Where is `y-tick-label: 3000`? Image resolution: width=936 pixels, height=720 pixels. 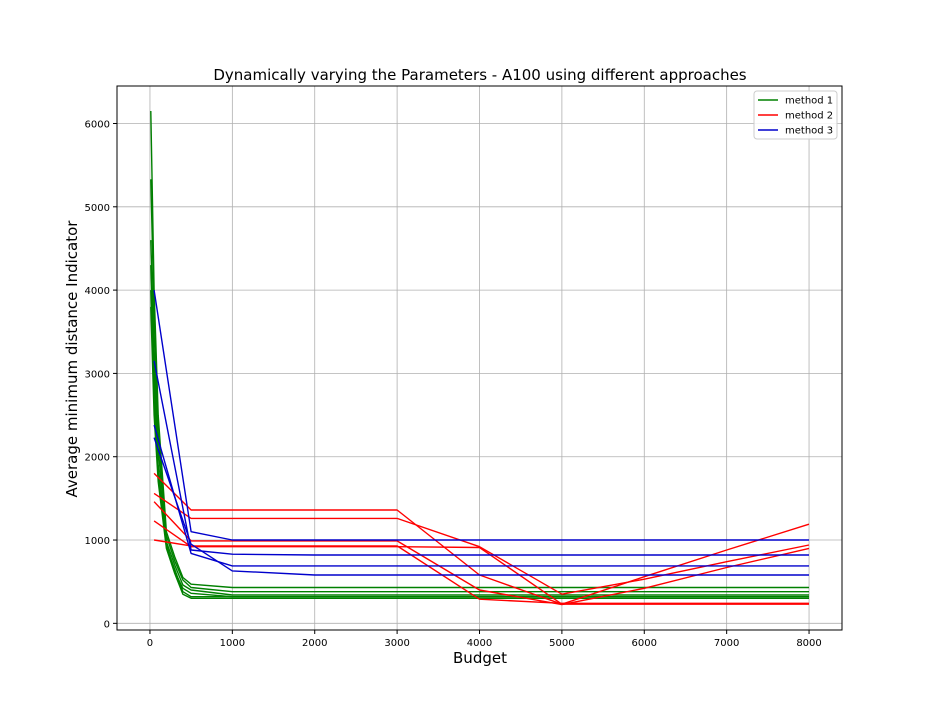 y-tick-label: 3000 is located at coordinates (97, 374).